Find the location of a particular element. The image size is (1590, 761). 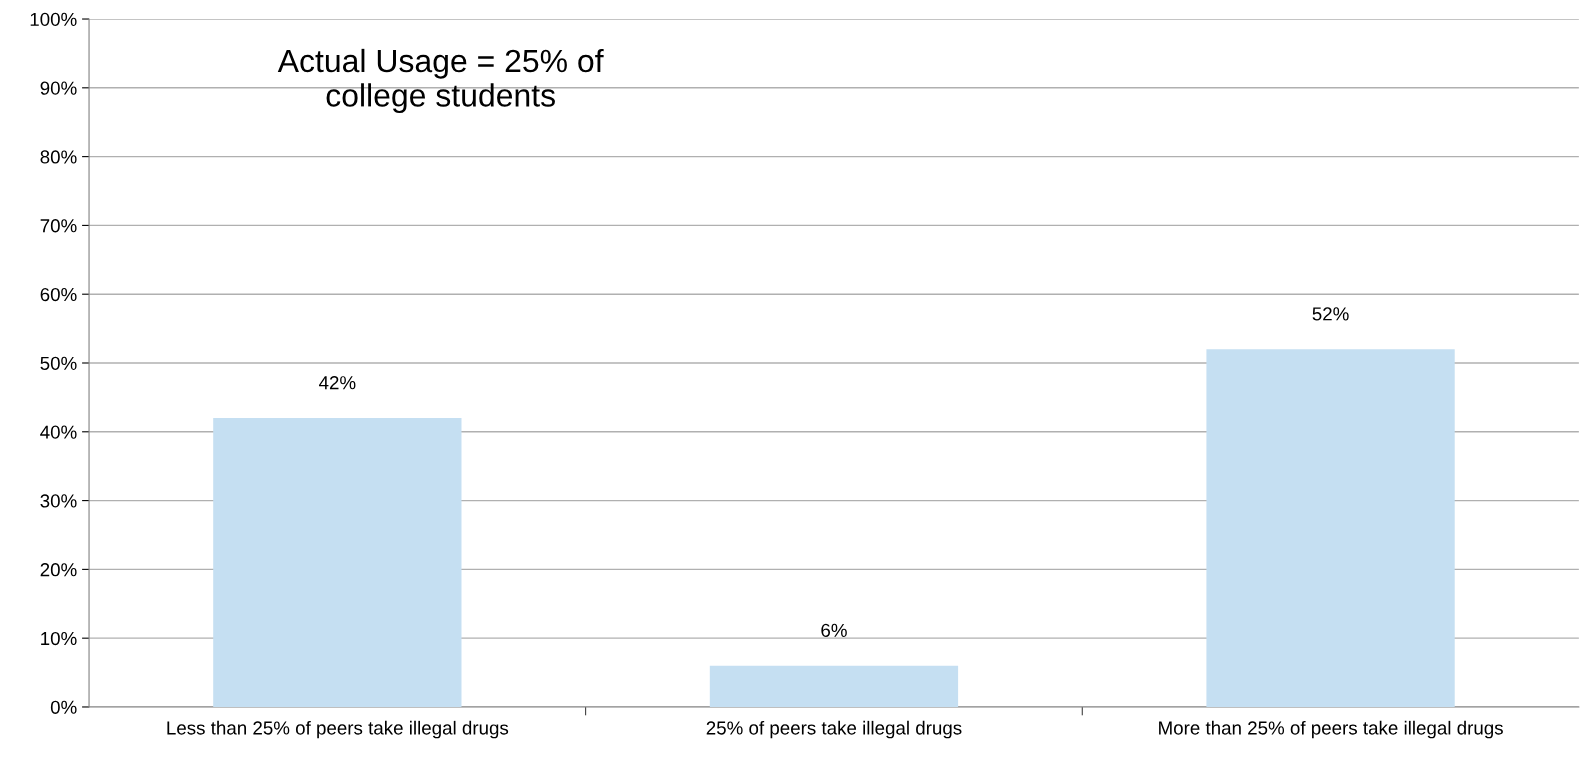

y-tick-label: 30% is located at coordinates (58, 501).